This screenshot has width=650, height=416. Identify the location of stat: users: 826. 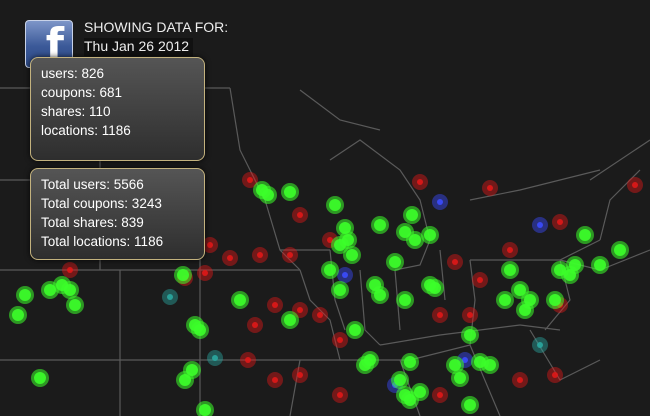
(73, 73).